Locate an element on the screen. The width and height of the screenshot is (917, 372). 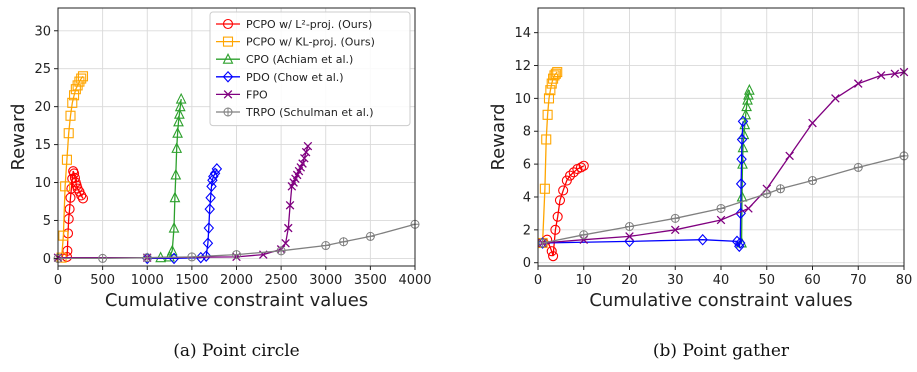
series-fpo is located at coordinates (183, 201).